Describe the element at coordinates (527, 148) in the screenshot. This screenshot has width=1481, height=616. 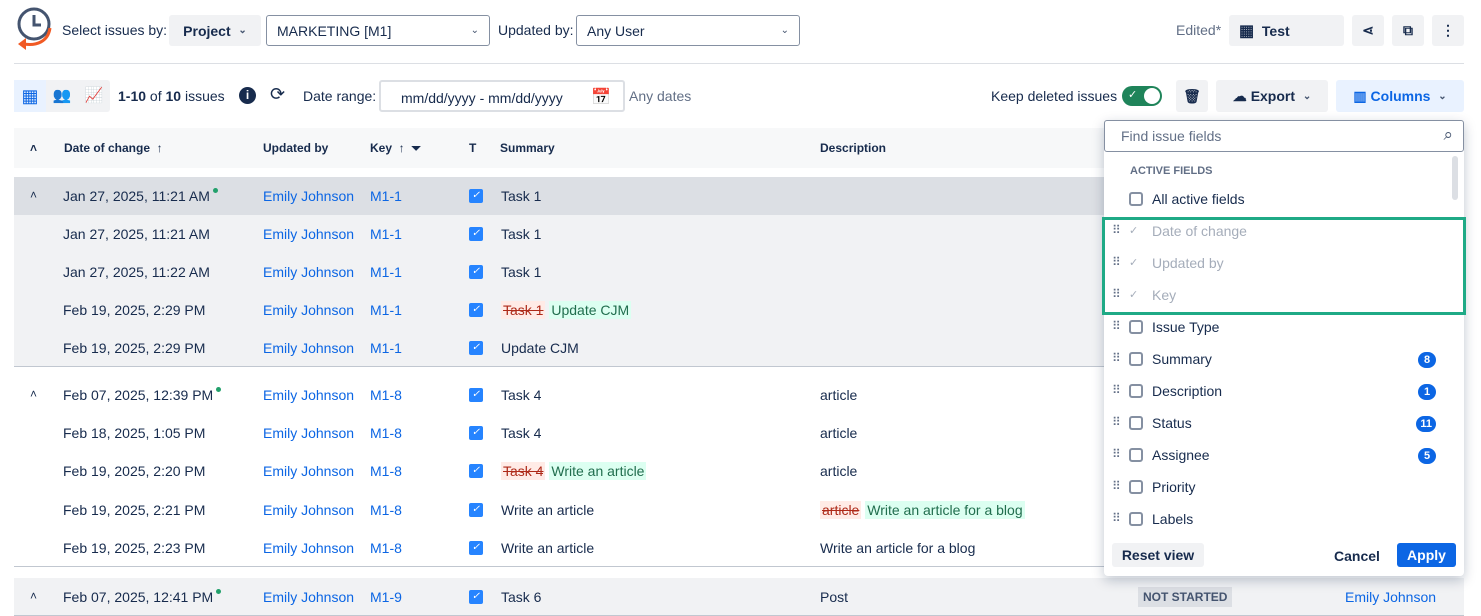
I see `header-summary: Summary` at that location.